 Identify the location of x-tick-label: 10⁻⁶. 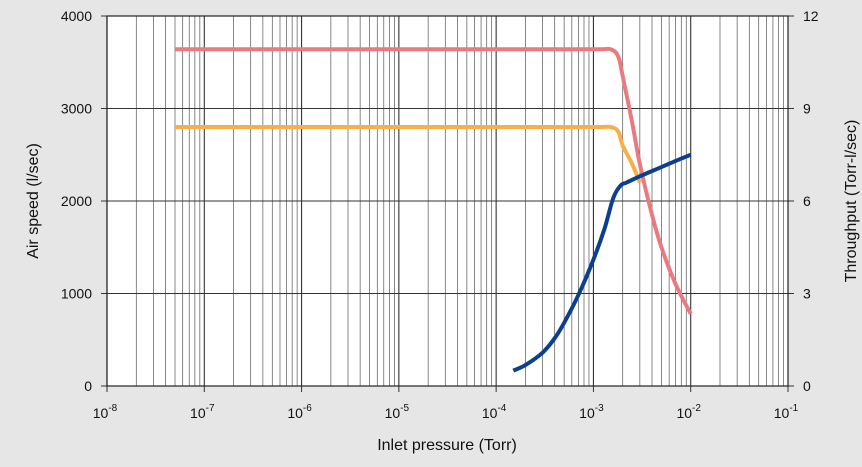
(299, 412).